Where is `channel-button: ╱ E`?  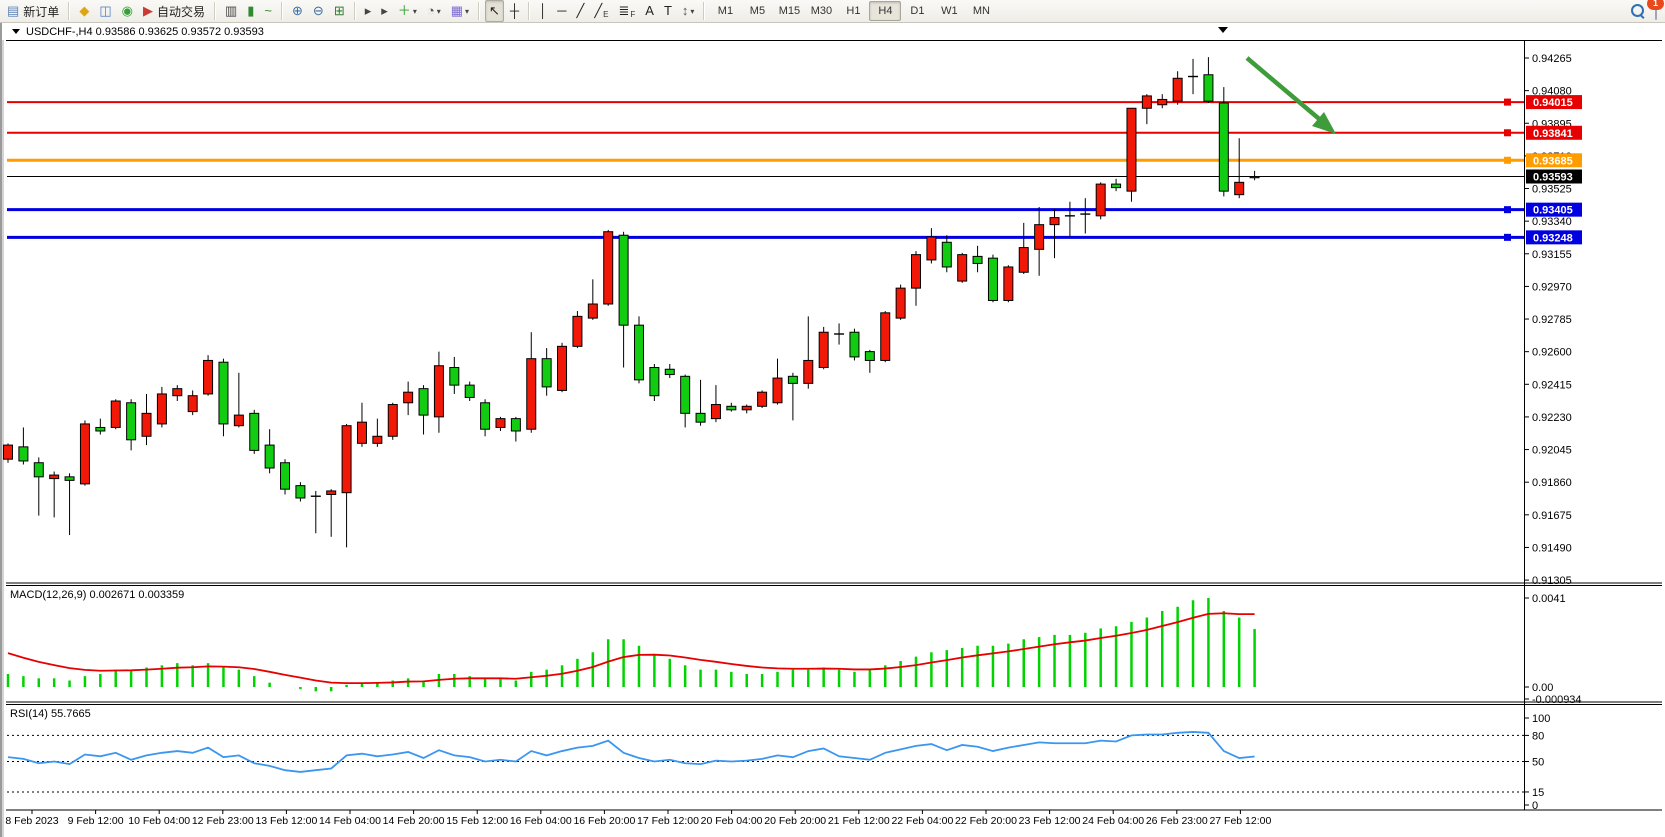
channel-button: ╱ E is located at coordinates (601, 11).